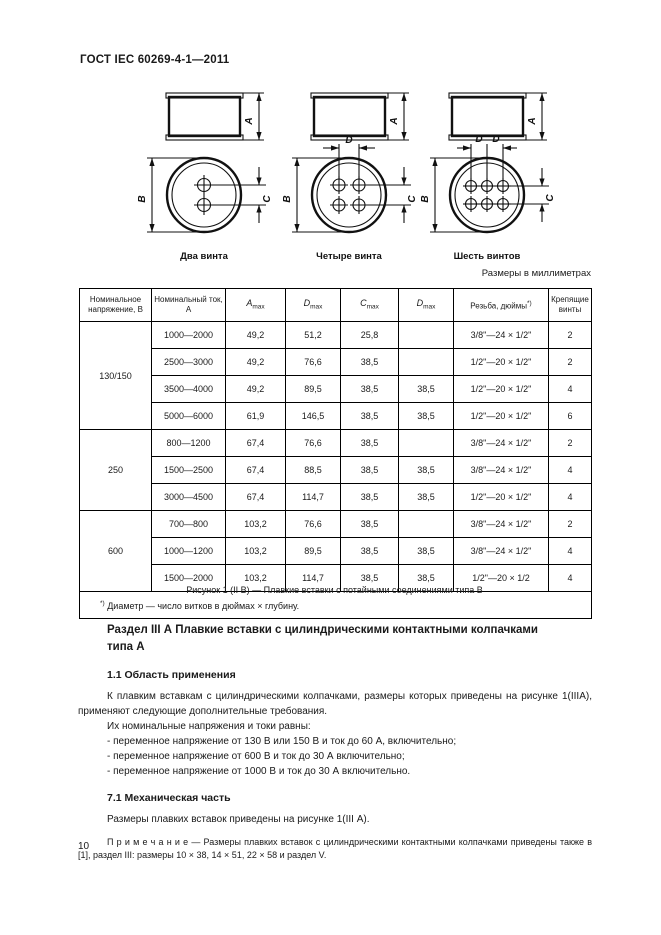 This screenshot has height=935, width=661. I want to click on fuse-drawing-six-screws: A D D, so click(488, 177).